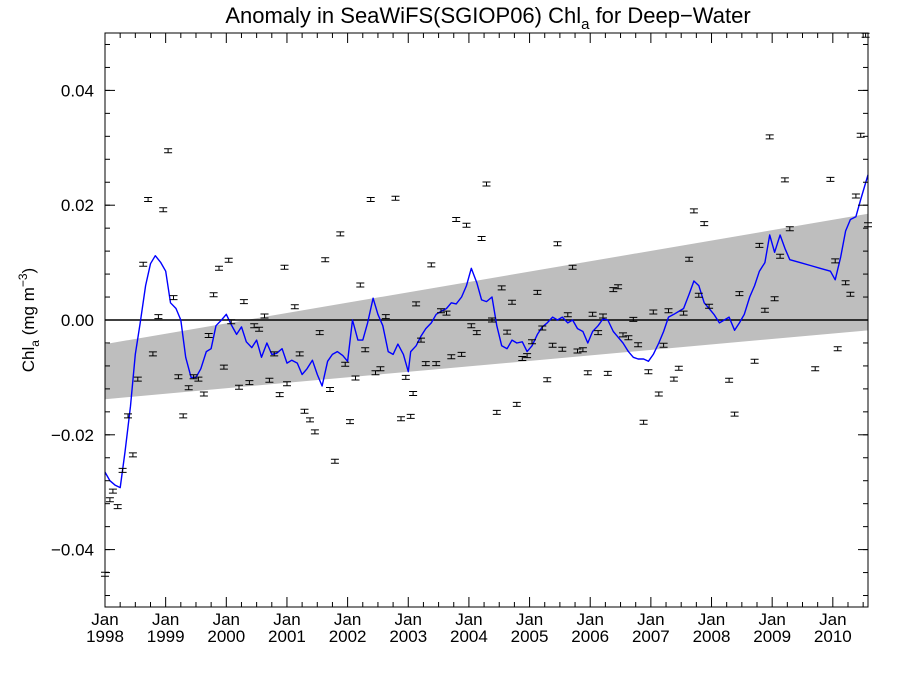 The height and width of the screenshot is (675, 900). I want to click on x-tick-year-label: 2007, so click(651, 636).